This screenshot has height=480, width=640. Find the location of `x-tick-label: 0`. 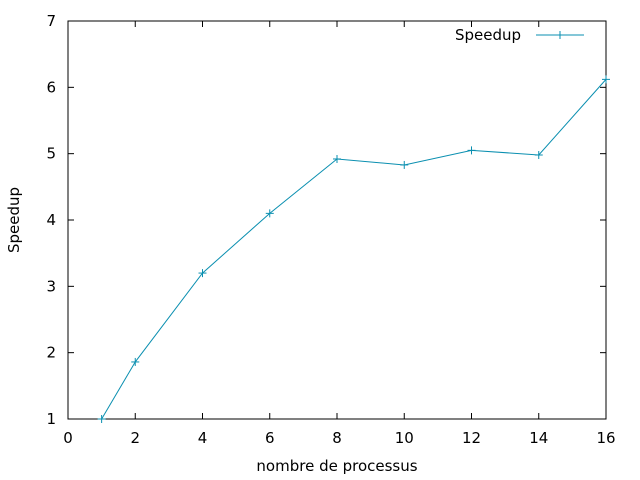

x-tick-label: 0 is located at coordinates (68, 438).